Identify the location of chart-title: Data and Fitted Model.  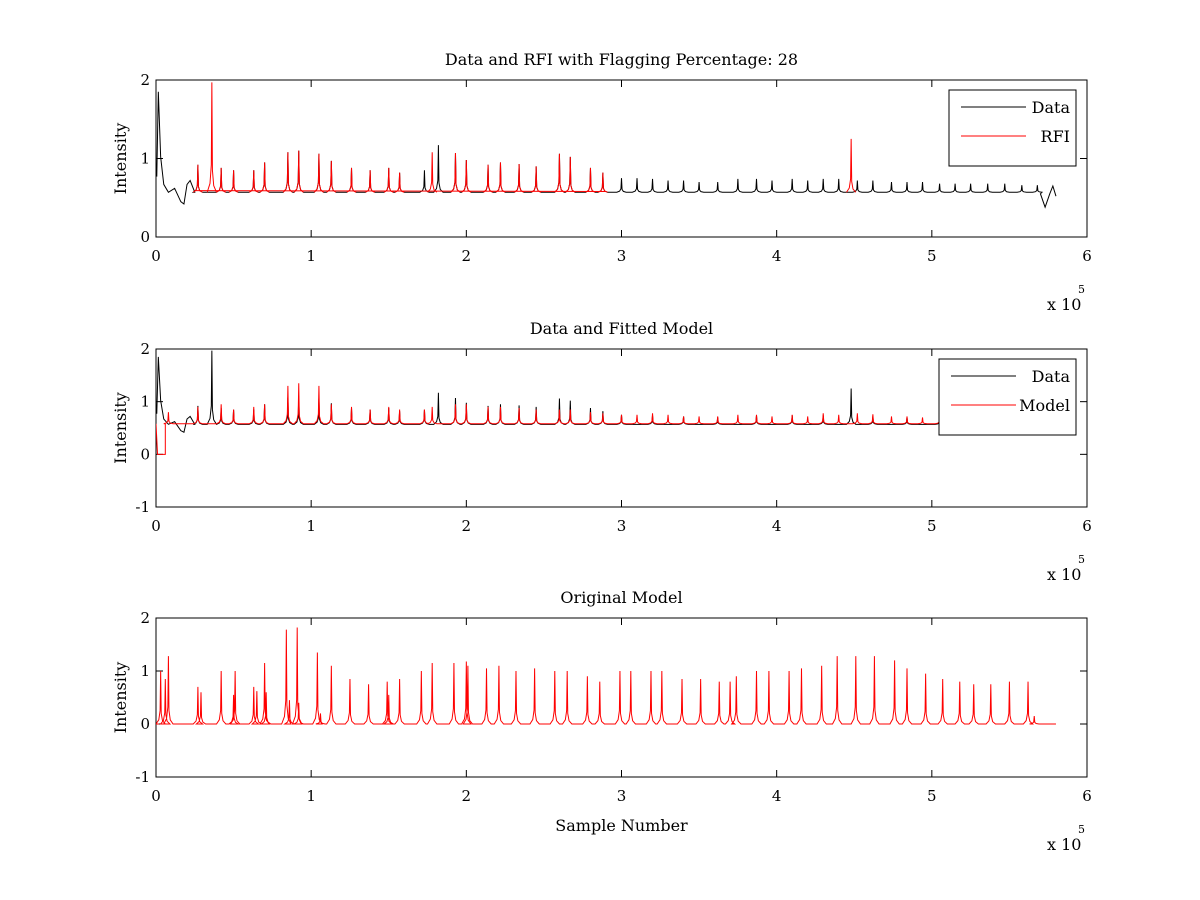
(621, 328).